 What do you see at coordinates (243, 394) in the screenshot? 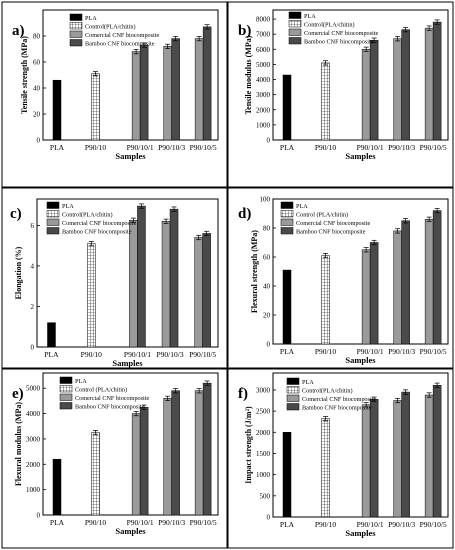
I see `panel-label: f)` at bounding box center [243, 394].